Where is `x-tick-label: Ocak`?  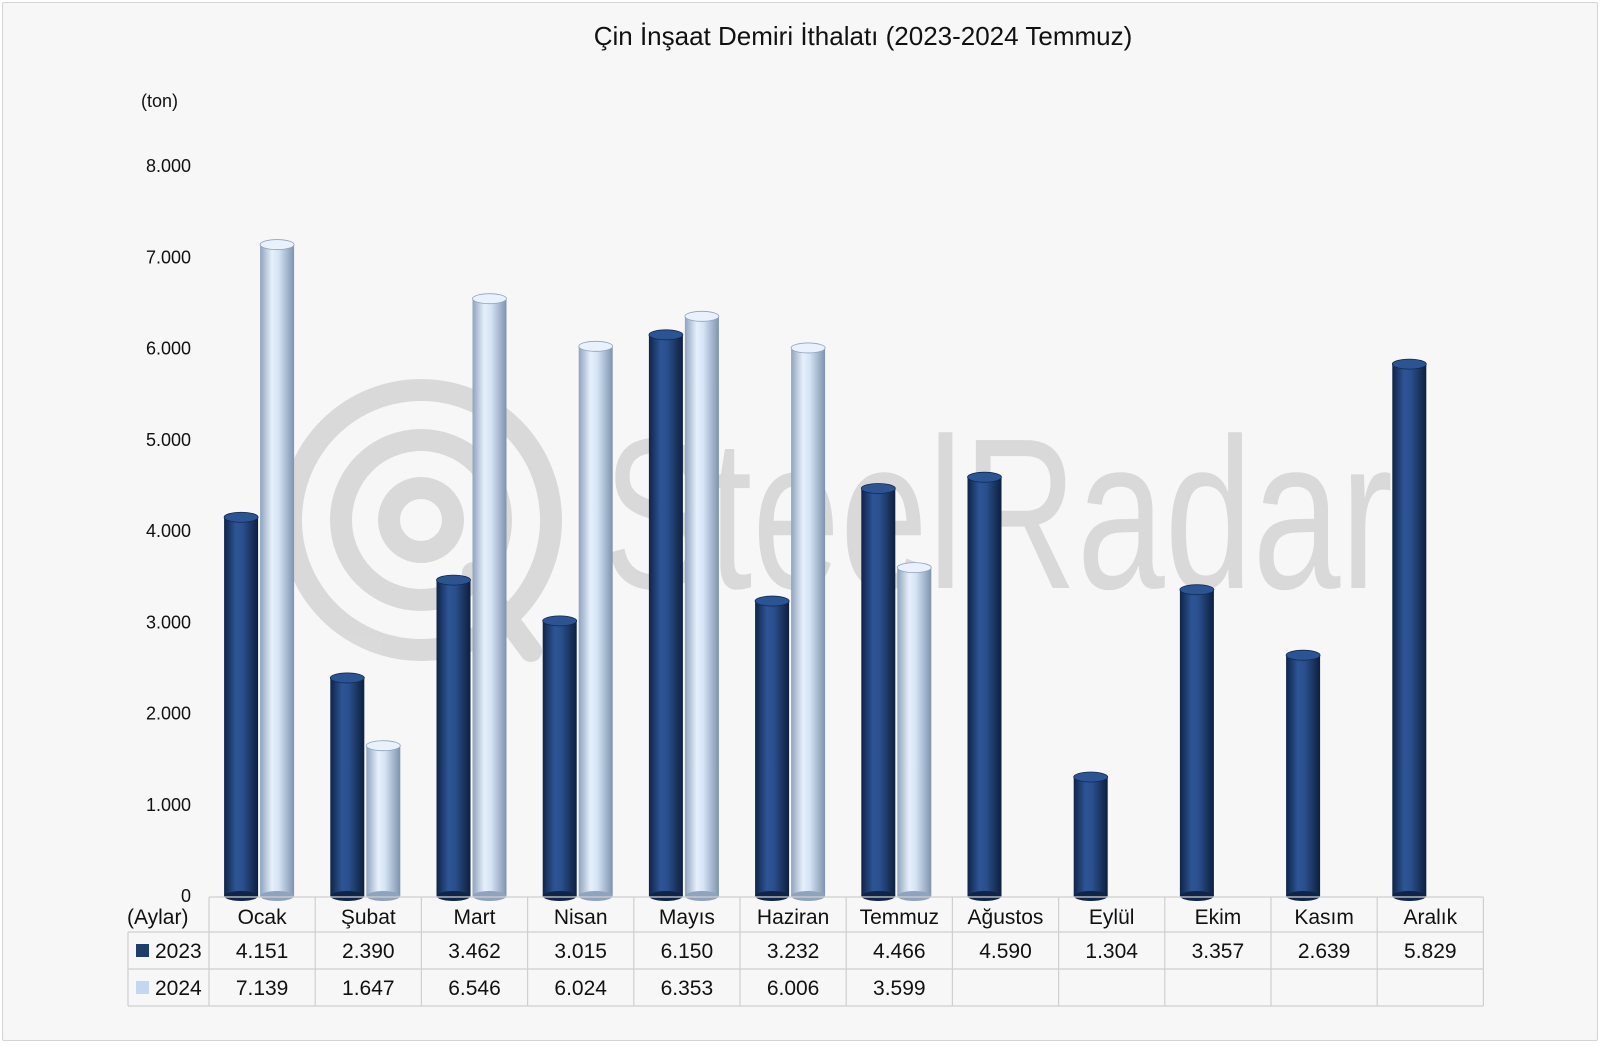 x-tick-label: Ocak is located at coordinates (263, 917).